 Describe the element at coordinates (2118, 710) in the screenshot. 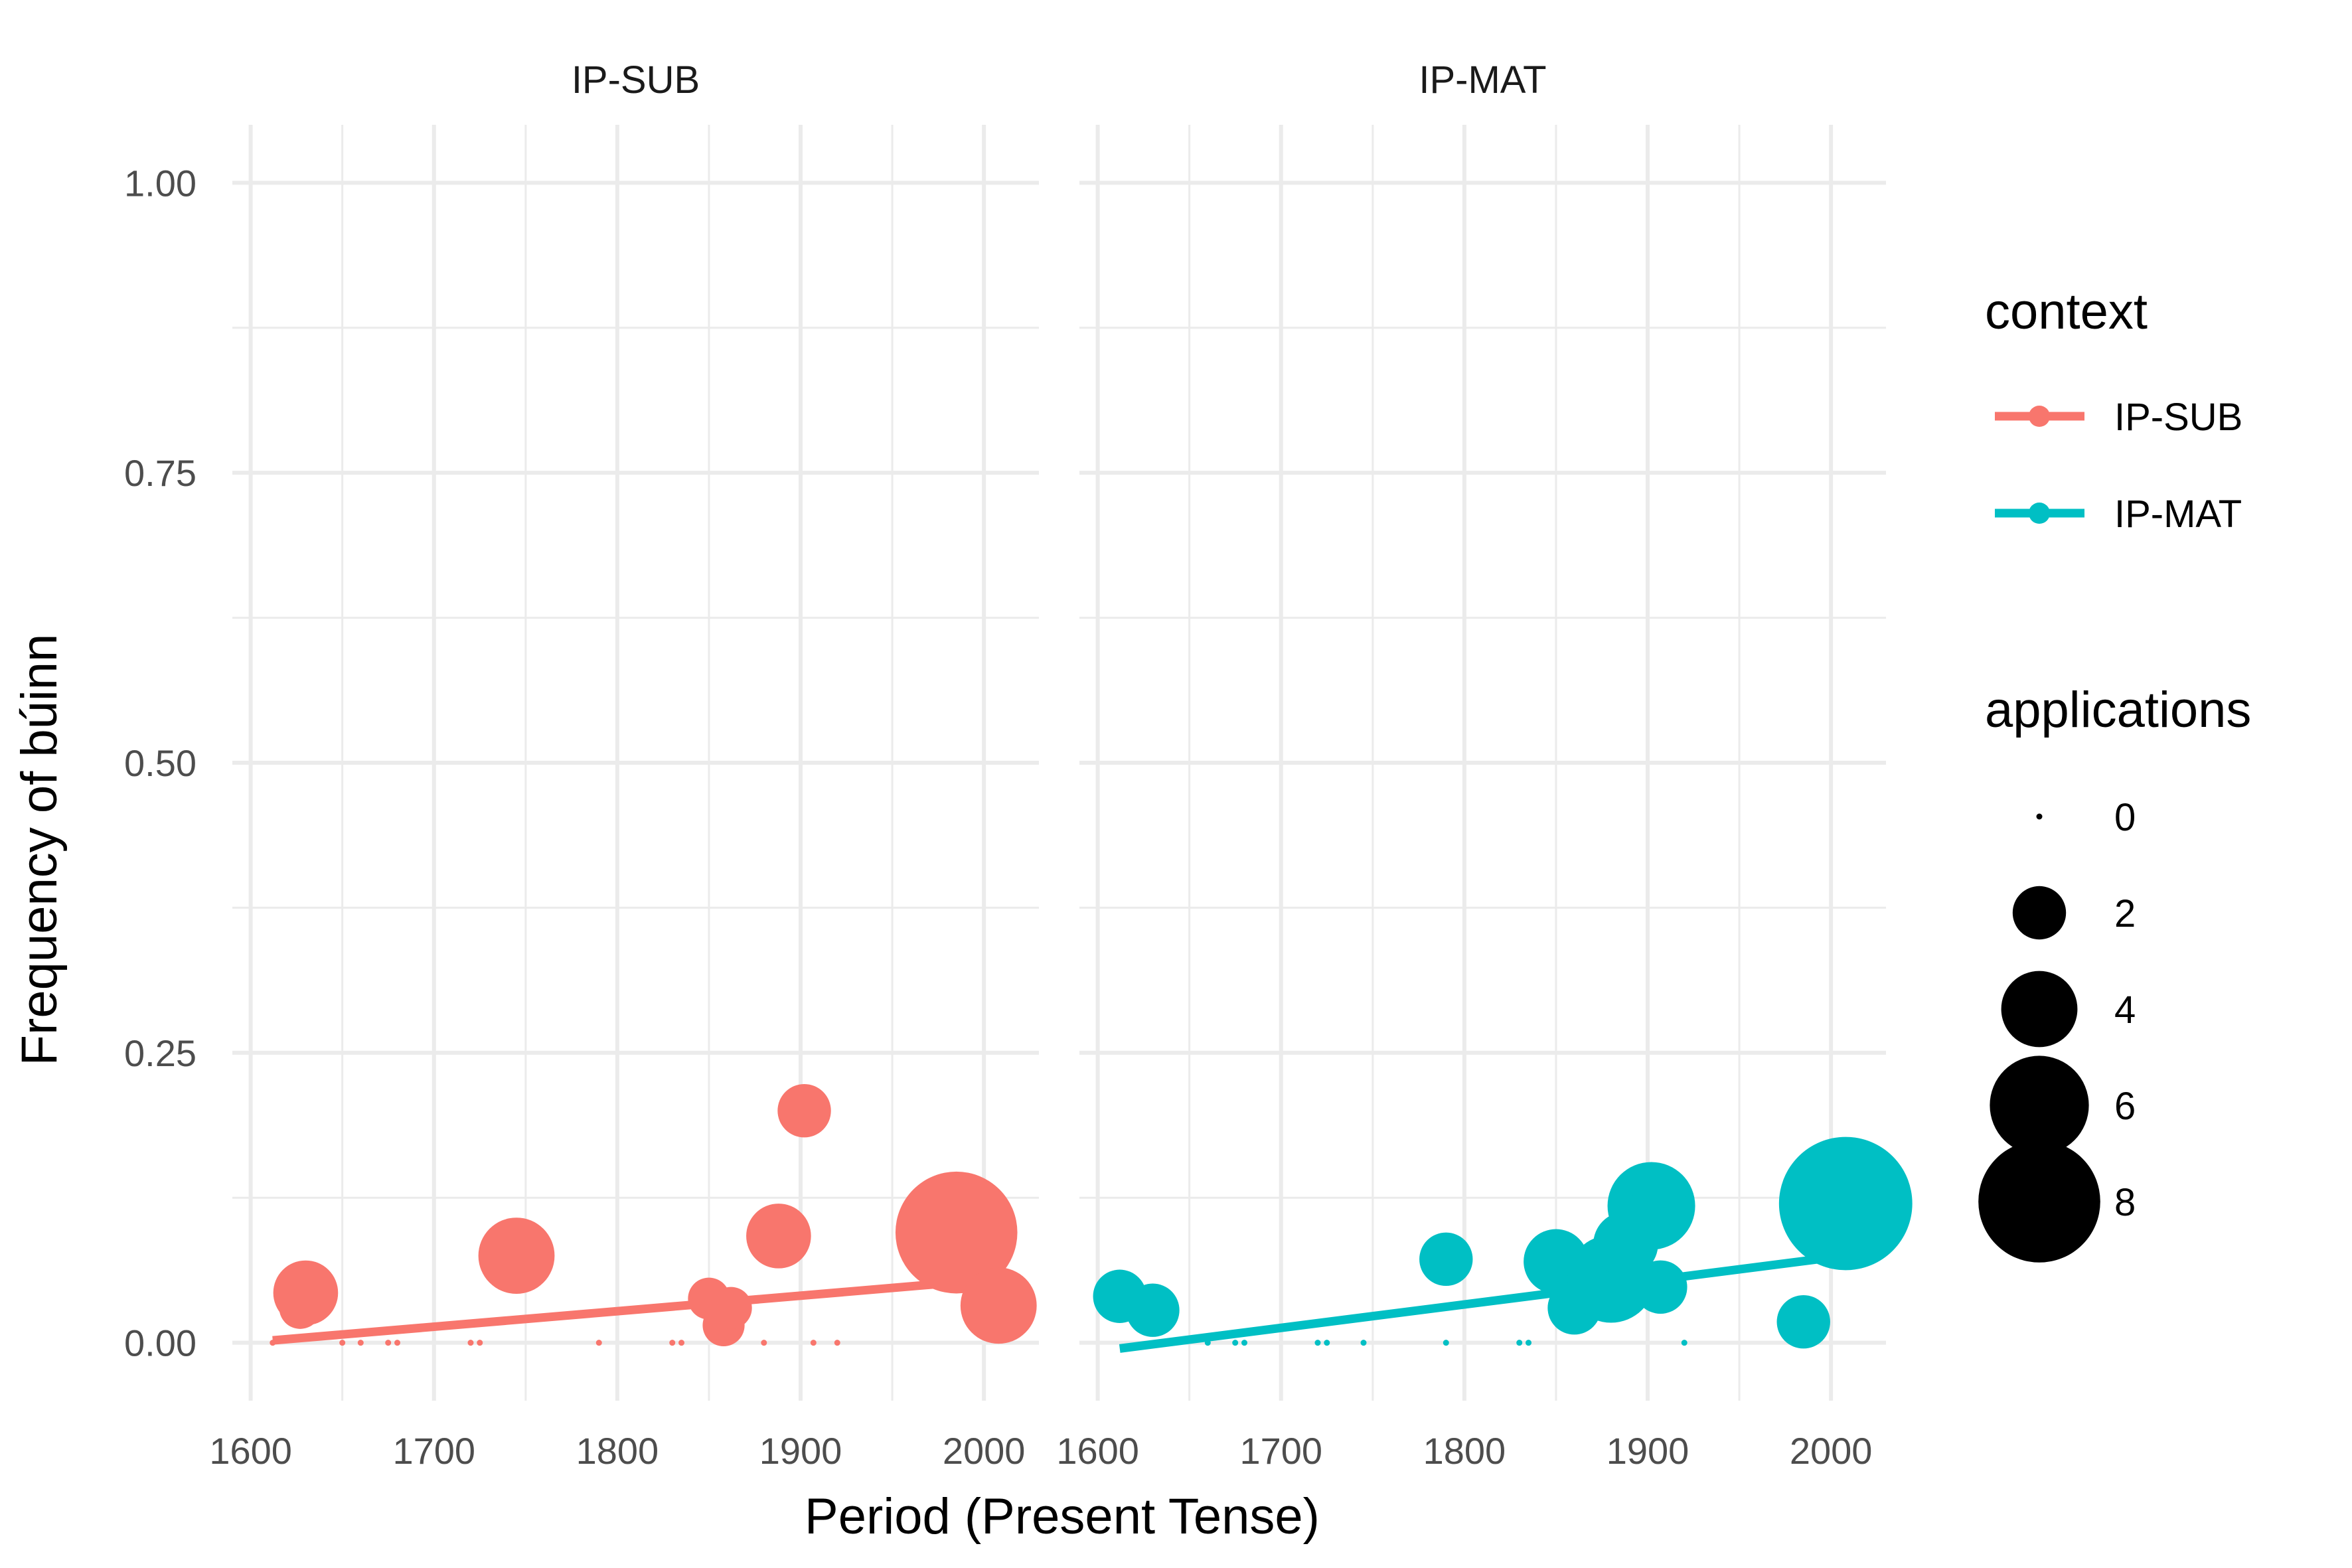

I see `legend-size-title: applications` at that location.